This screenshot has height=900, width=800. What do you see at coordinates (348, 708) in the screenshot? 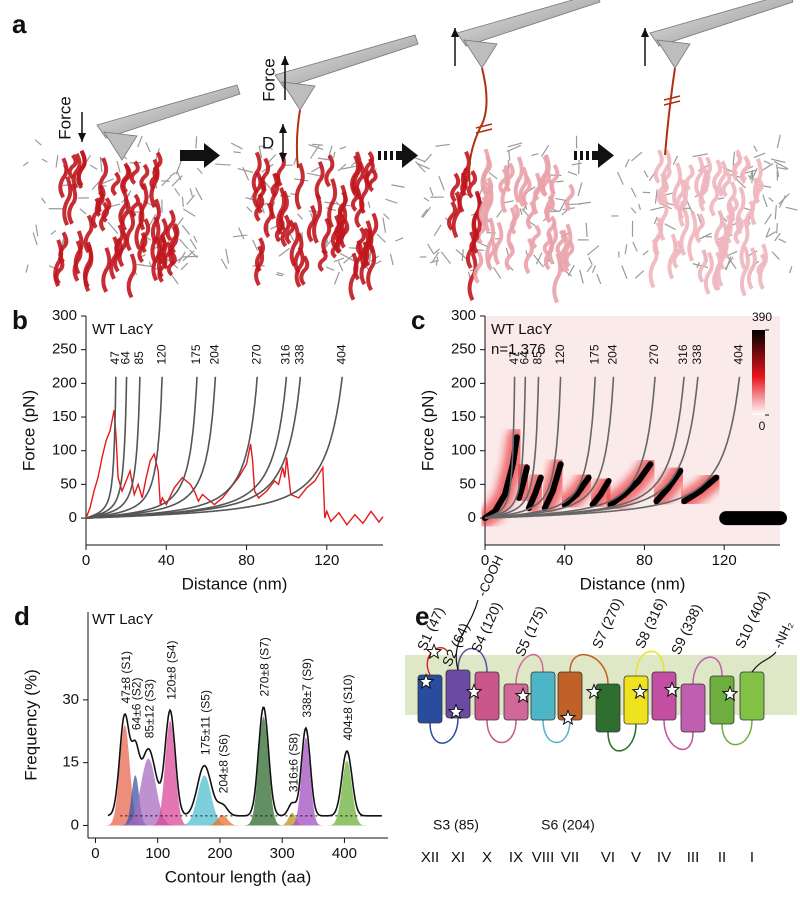
I see `peak-label: 404±8 (S10)` at bounding box center [348, 708].